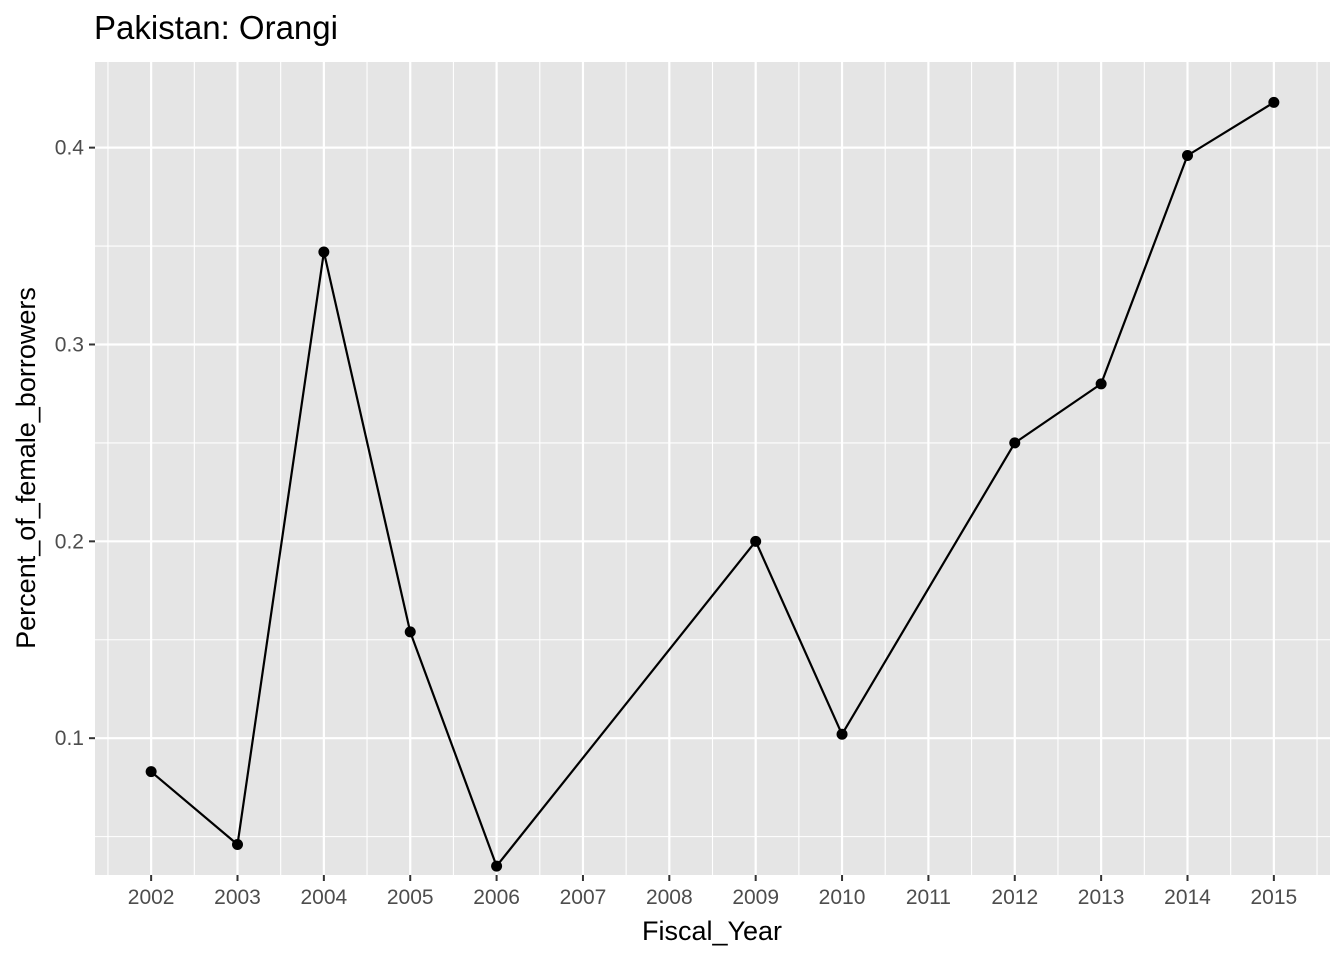 This screenshot has height=960, width=1344. Describe the element at coordinates (237, 897) in the screenshot. I see `x-tick-label: 2003` at that location.